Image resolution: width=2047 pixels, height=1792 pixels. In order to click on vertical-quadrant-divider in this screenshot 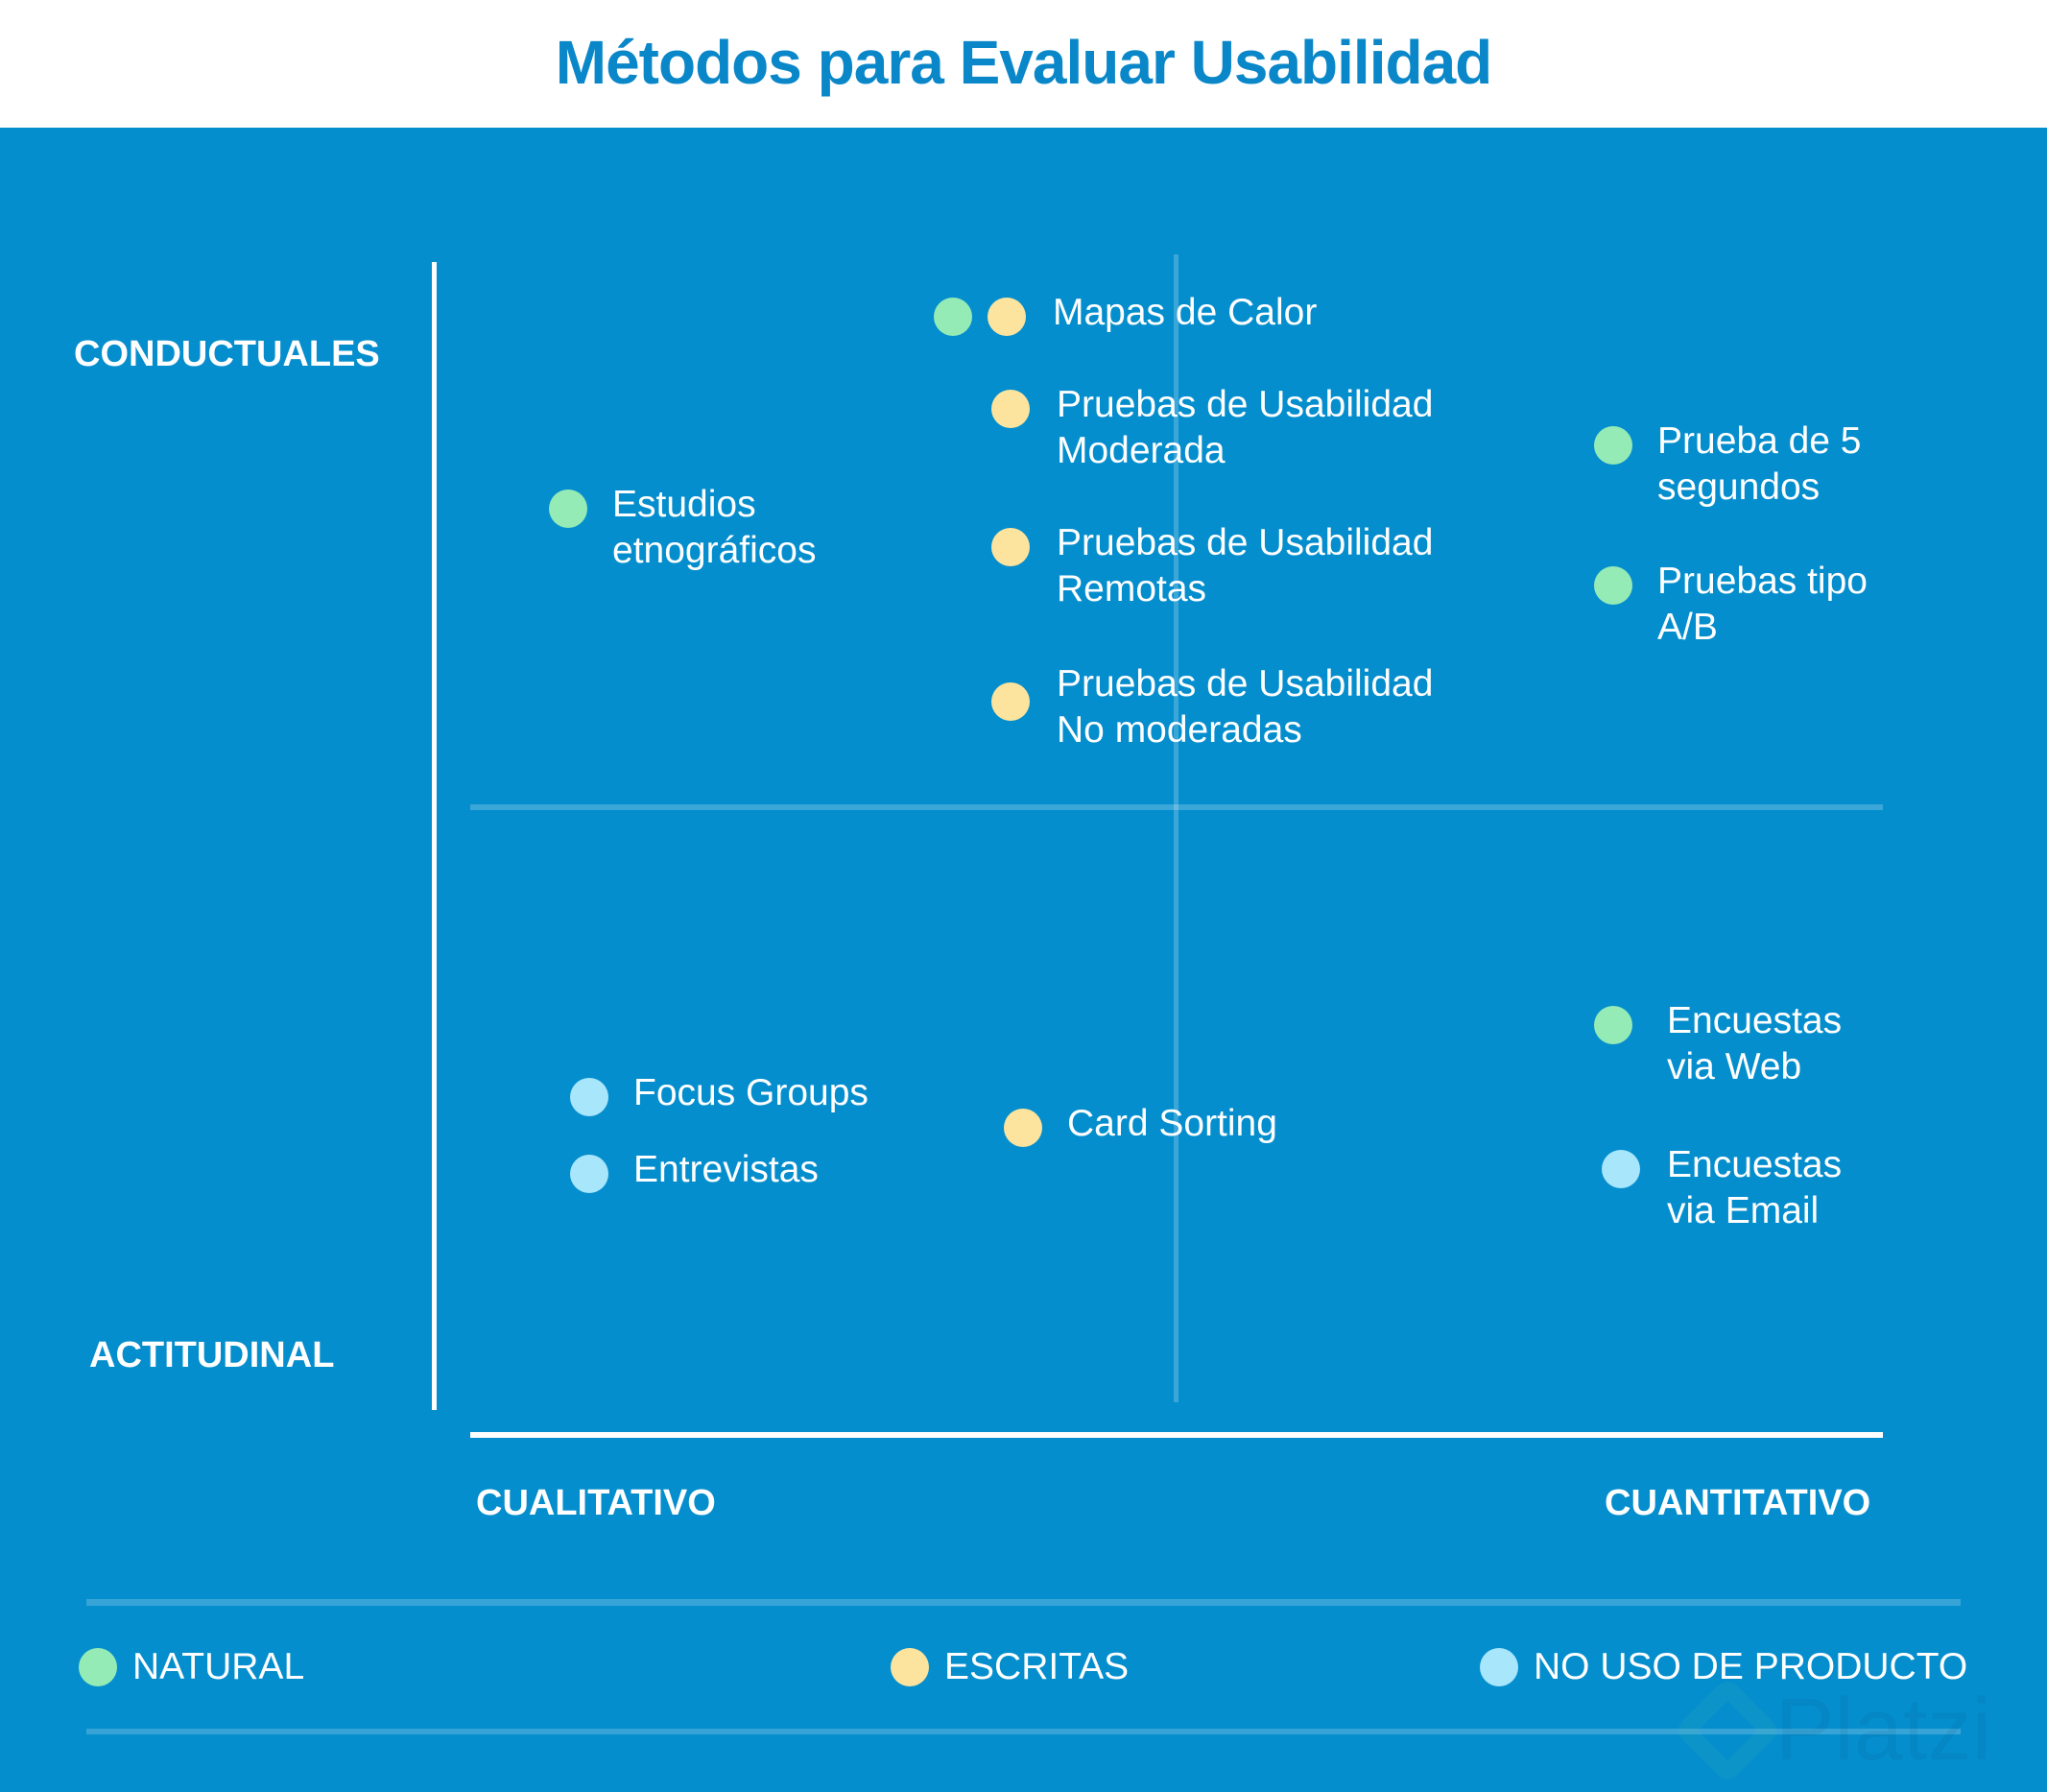, I will do `click(1176, 828)`.